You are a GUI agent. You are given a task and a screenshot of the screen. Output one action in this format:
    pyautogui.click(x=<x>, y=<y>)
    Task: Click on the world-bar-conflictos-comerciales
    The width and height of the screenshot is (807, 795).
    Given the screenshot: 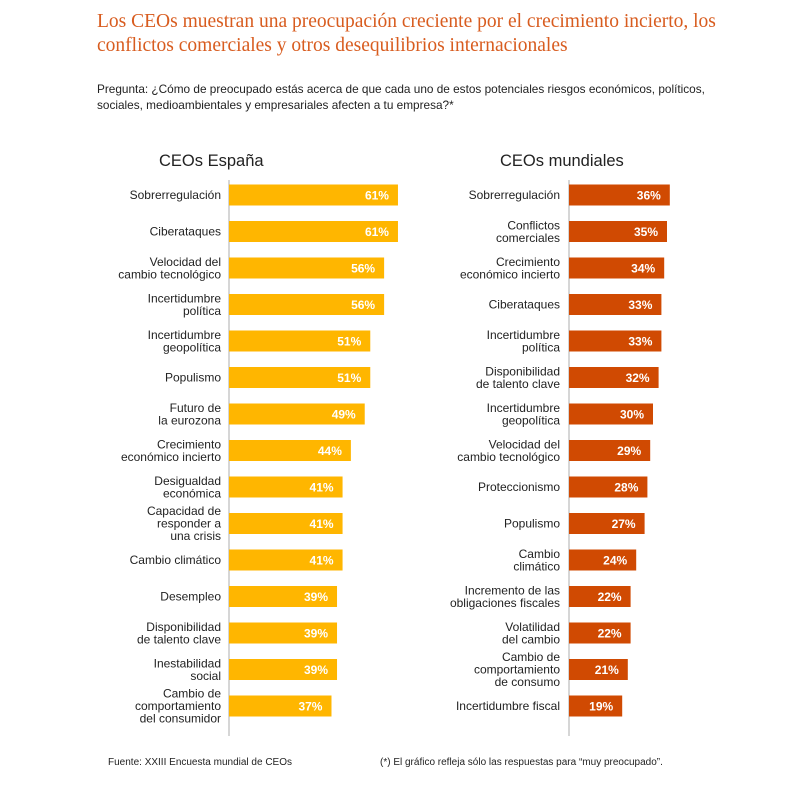 What is the action you would take?
    pyautogui.click(x=618, y=231)
    